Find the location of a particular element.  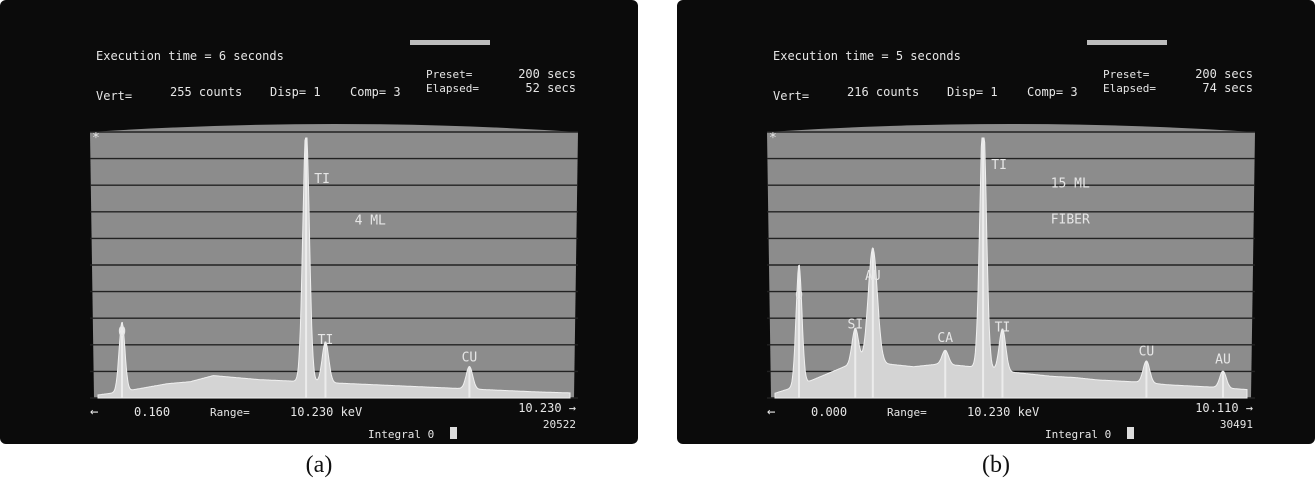

elapsed-value: 74 secs is located at coordinates (1227, 88).